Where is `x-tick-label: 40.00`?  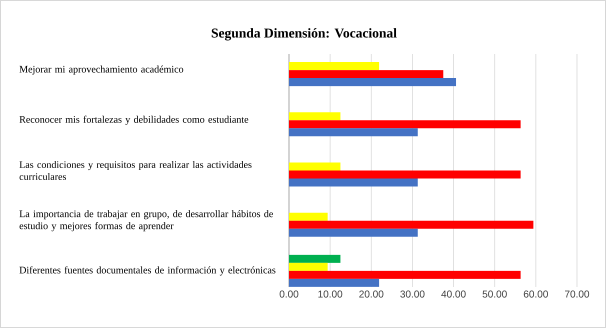
x-tick-label: 40.00 is located at coordinates (453, 294).